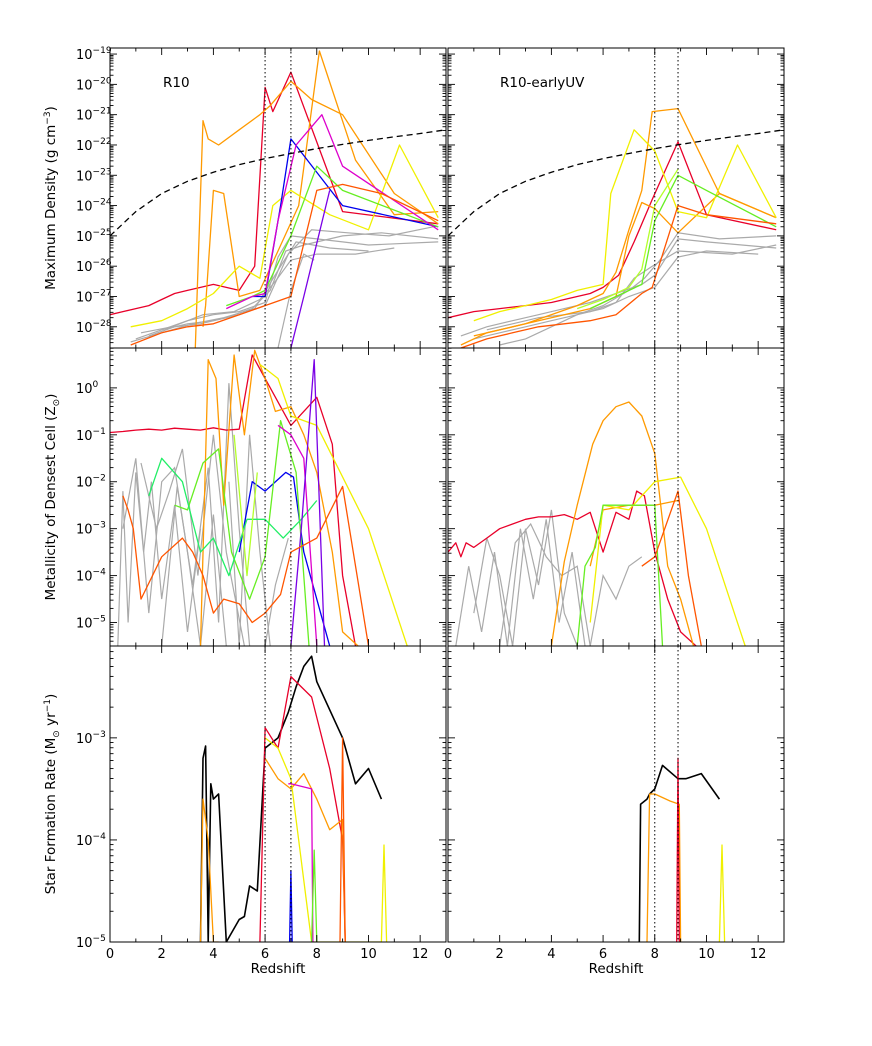 Image resolution: width=872 pixels, height=1046 pixels. What do you see at coordinates (99, 620) in the screenshot?
I see `metallicity-ytick-label-exp: −5` at bounding box center [99, 620].